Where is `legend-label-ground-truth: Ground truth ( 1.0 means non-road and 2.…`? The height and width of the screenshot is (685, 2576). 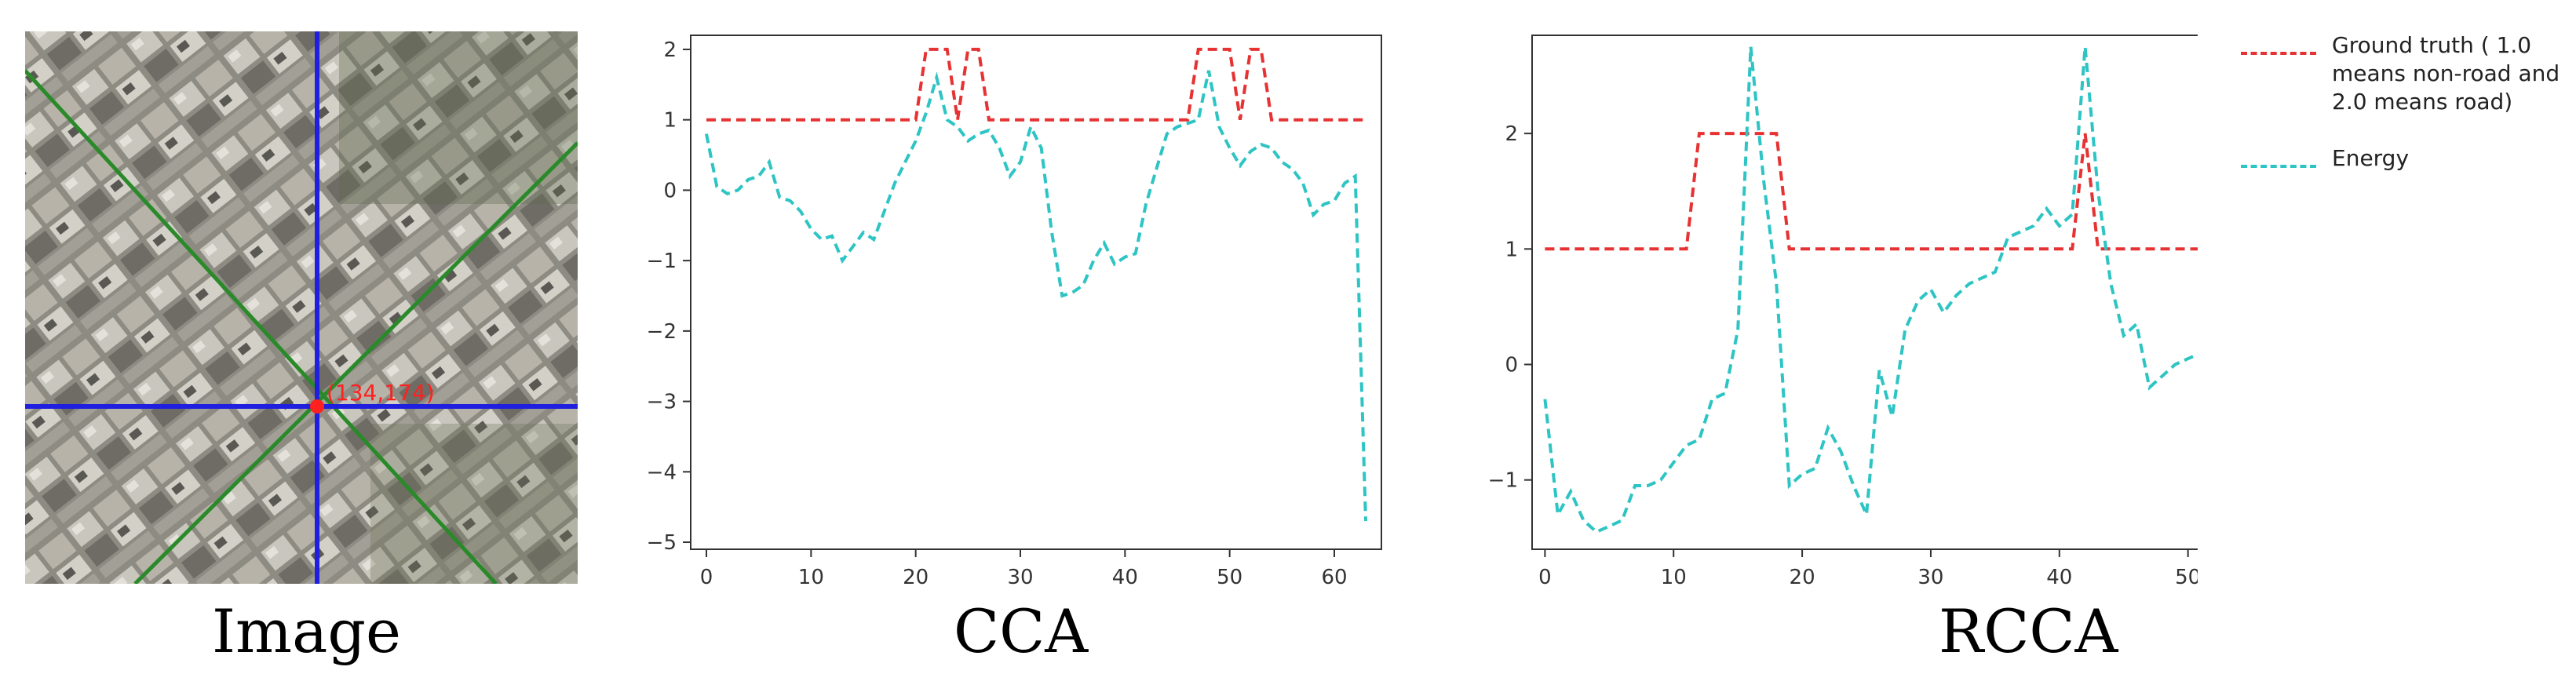
legend-label-ground-truth: Ground truth ( 1.0 means non-road and 2.… is located at coordinates (2446, 73).